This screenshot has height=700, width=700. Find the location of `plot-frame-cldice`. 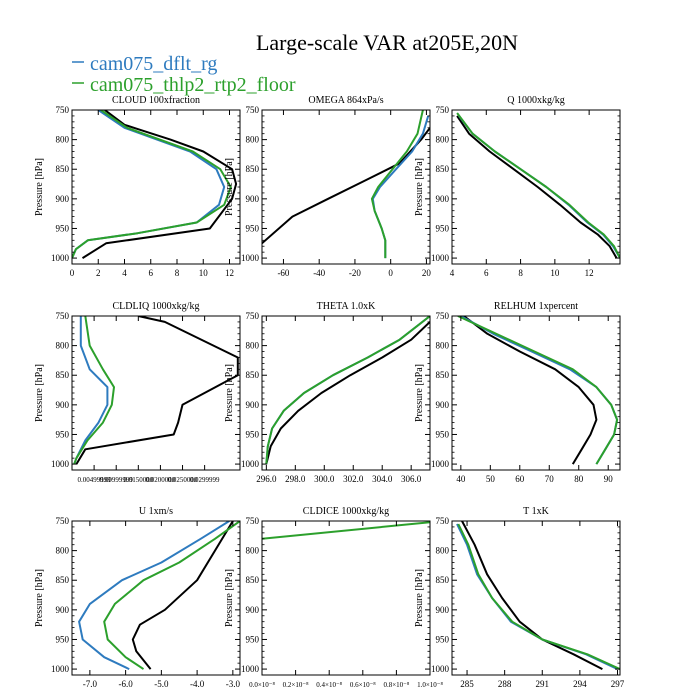

plot-frame-cldice is located at coordinates (346, 598).